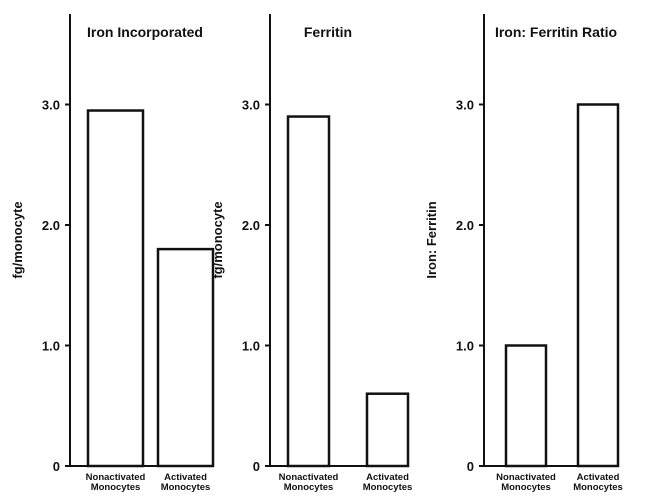 This screenshot has width=662, height=498. I want to click on y-axis-label: Iron: Ferritin, so click(431, 239).